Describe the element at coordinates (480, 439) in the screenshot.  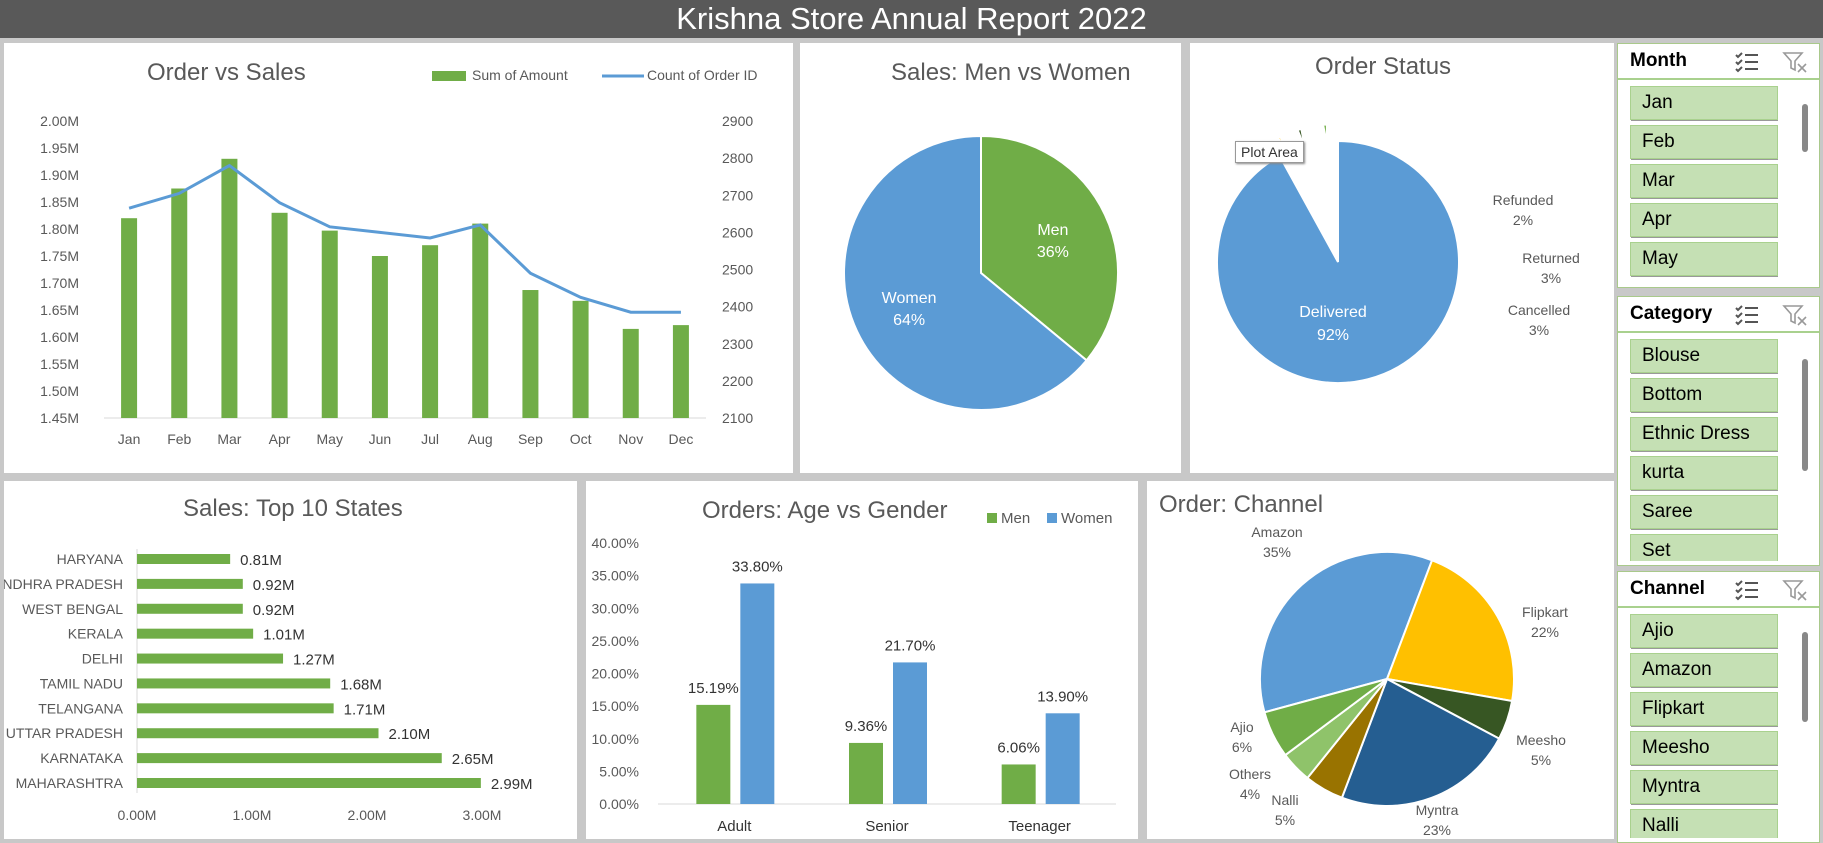
I see `x-tick-label: Aug` at that location.